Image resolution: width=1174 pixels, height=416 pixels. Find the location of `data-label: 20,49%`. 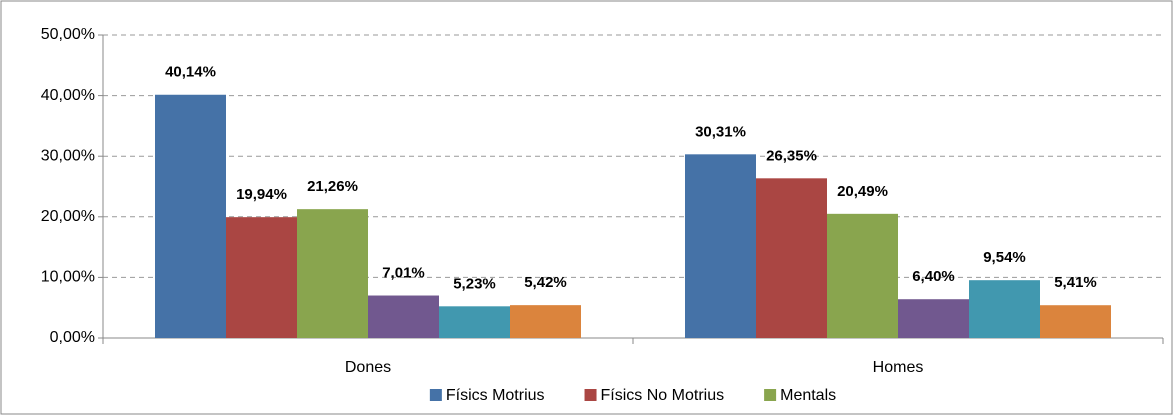

data-label: 20,49% is located at coordinates (862, 191).